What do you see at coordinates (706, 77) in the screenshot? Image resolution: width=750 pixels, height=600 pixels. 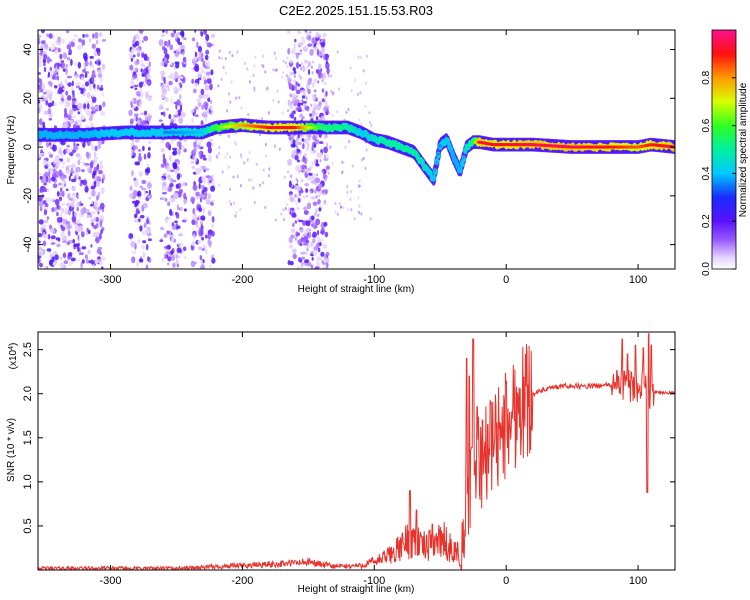 I see `colorbar-tick-label: 0.8` at bounding box center [706, 77].